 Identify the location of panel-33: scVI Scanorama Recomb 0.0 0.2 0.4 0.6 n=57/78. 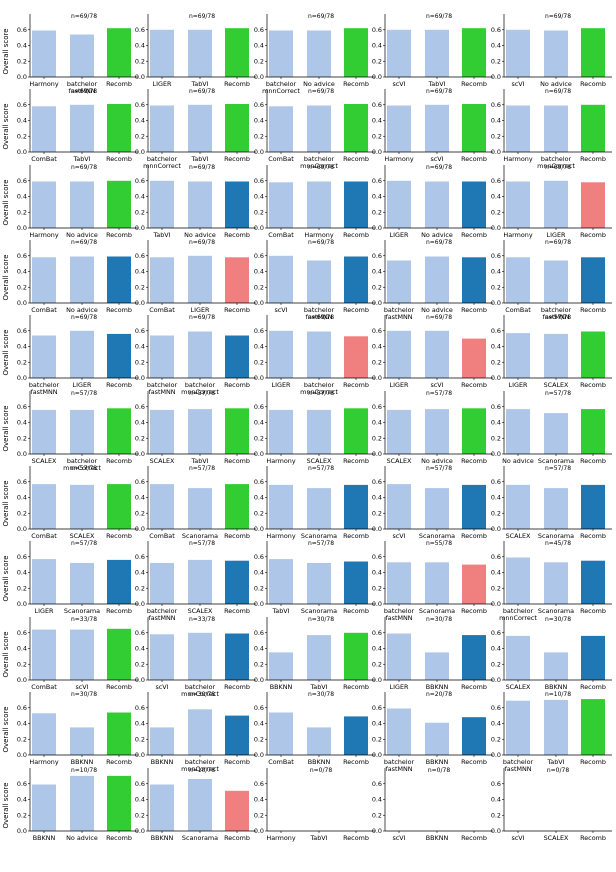
(432, 502).